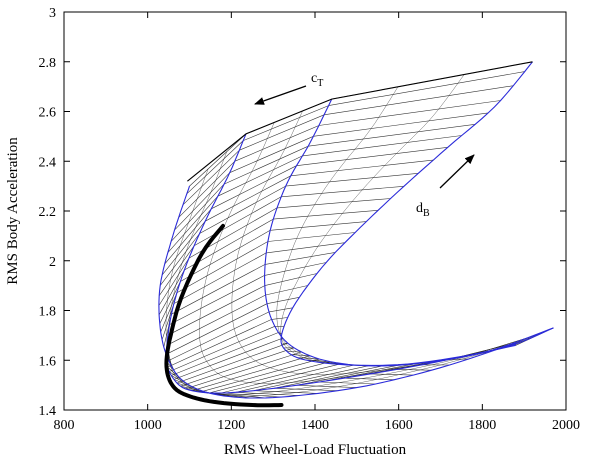 This screenshot has width=589, height=462. What do you see at coordinates (280, 95) in the screenshot?
I see `ct-arrow` at bounding box center [280, 95].